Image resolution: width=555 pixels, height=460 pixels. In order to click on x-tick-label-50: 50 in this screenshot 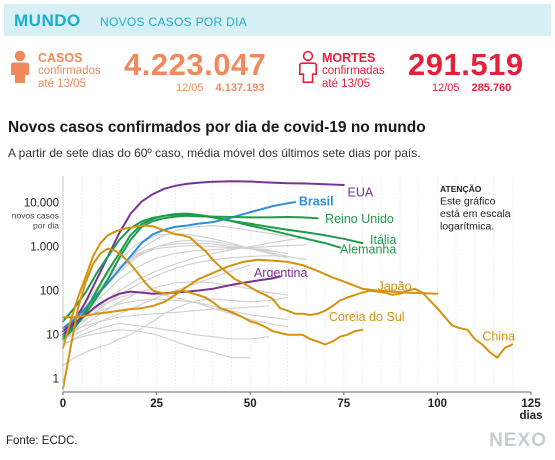, I will do `click(250, 404)`.